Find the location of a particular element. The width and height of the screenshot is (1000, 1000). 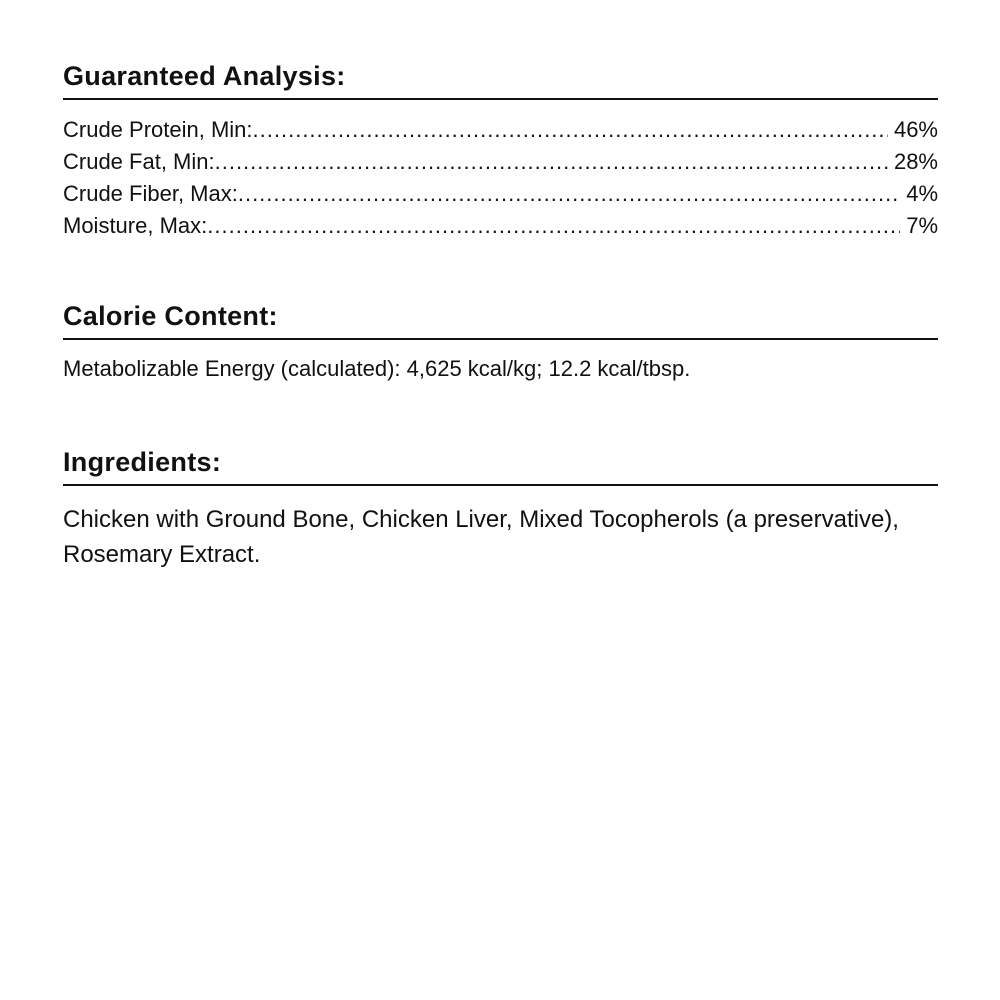

section-title: Calorie Content: is located at coordinates (500, 320).